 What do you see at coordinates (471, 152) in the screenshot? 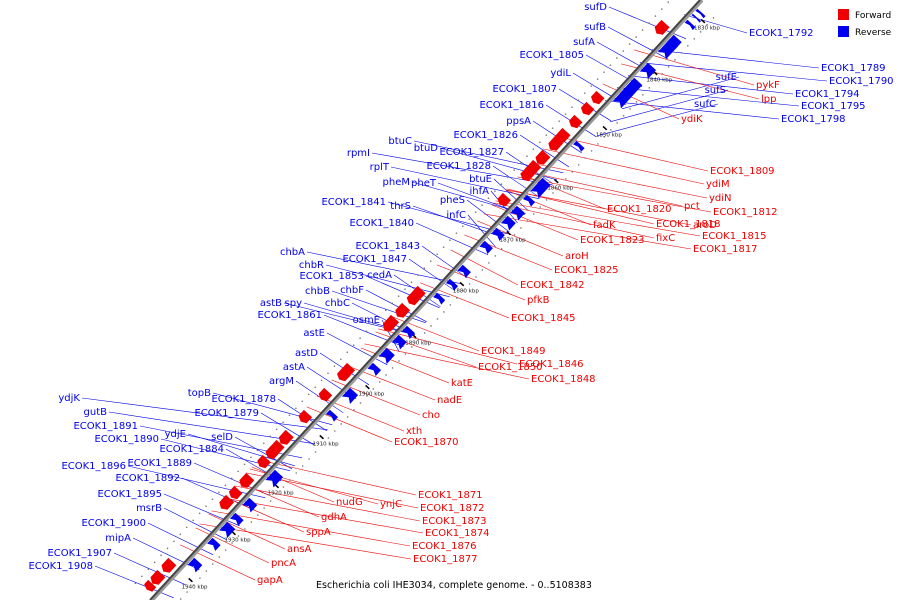
I see `gene-label-ecok1_1827: ECOK1_1827` at bounding box center [471, 152].